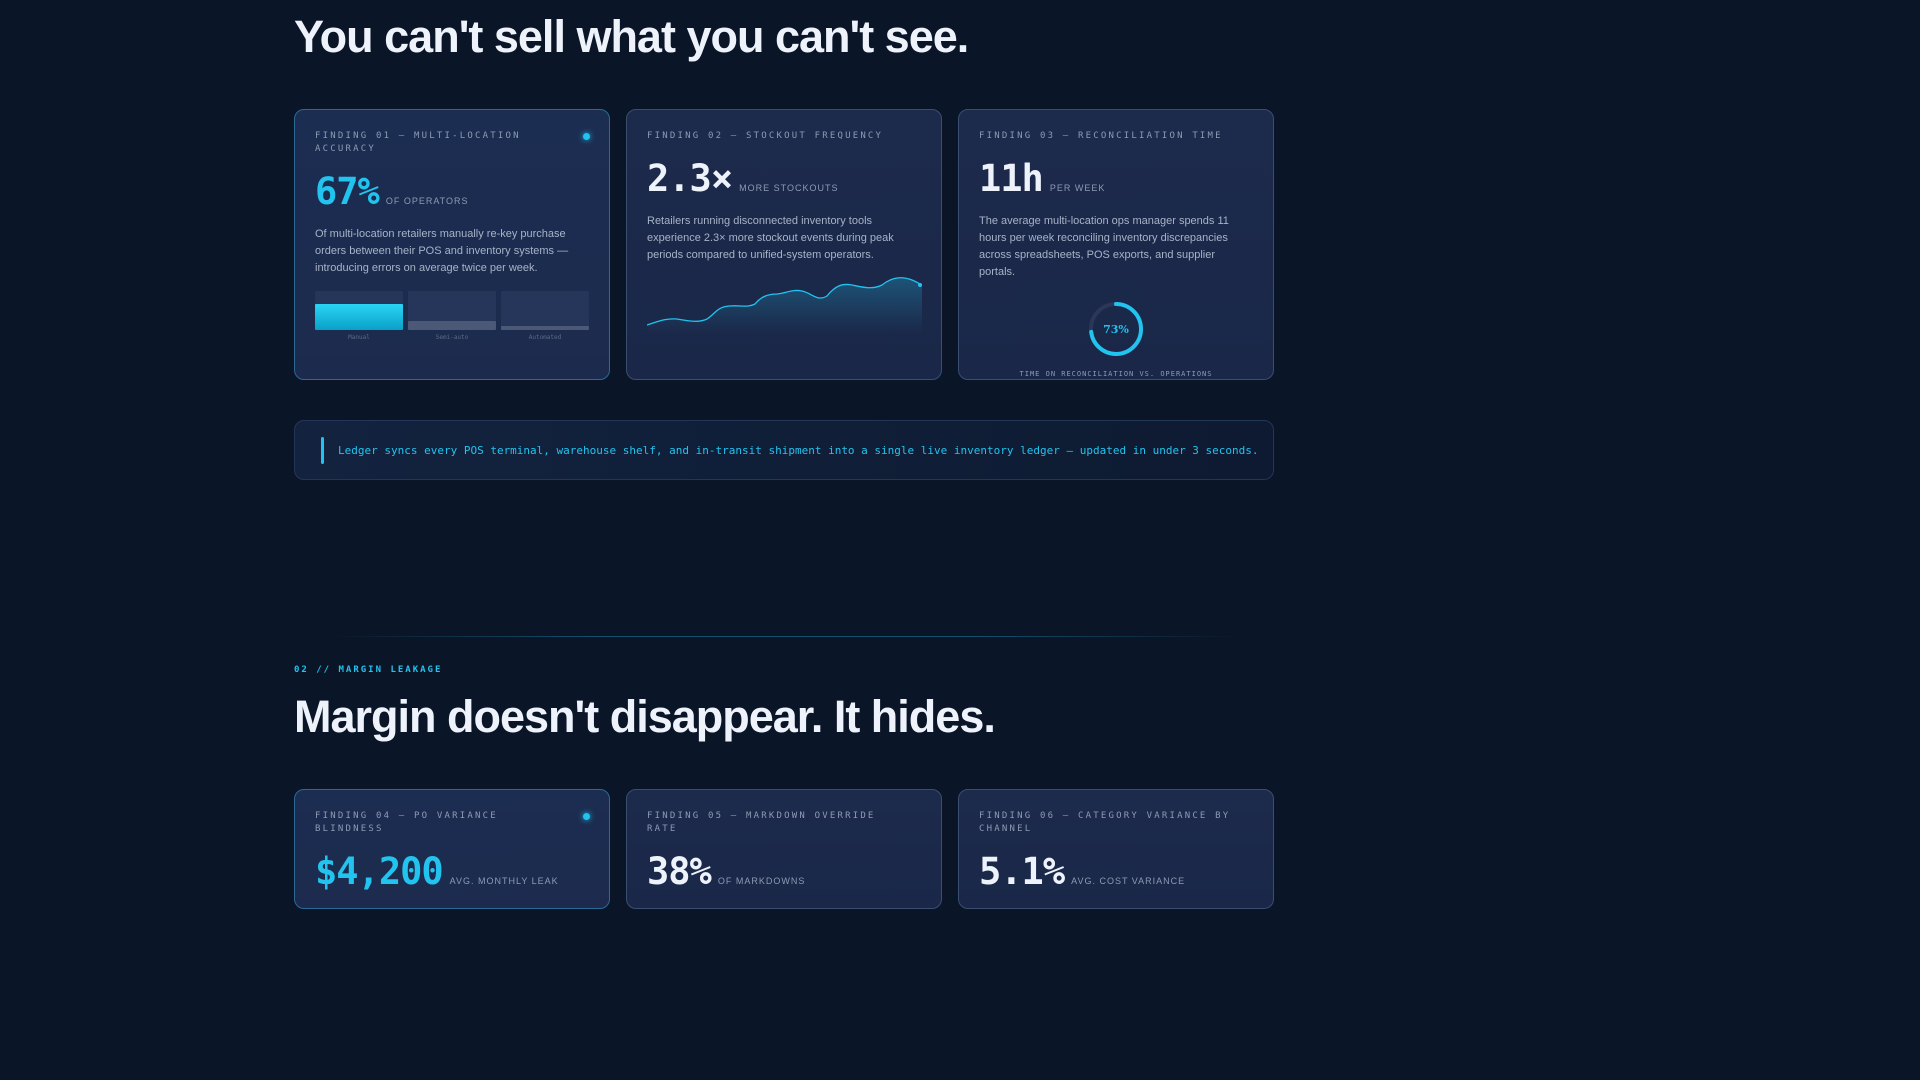  Describe the element at coordinates (379, 871) in the screenshot. I see `finding-stat: $4,200` at that location.